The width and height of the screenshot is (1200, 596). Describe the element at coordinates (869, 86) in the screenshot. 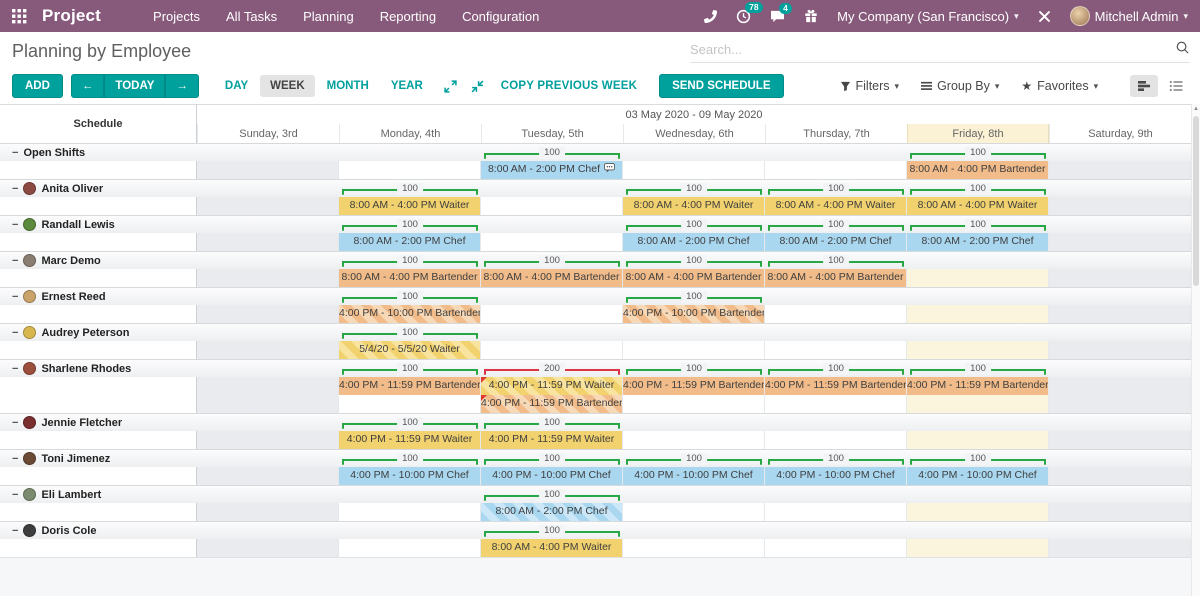

I see `filters-dropdown: Filters ▾` at that location.